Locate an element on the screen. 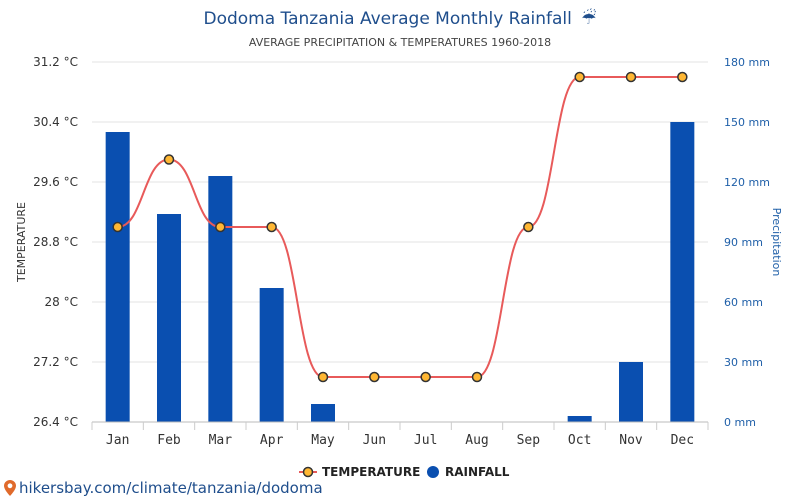  y-right-tick-label: 30 mm is located at coordinates (743, 362).